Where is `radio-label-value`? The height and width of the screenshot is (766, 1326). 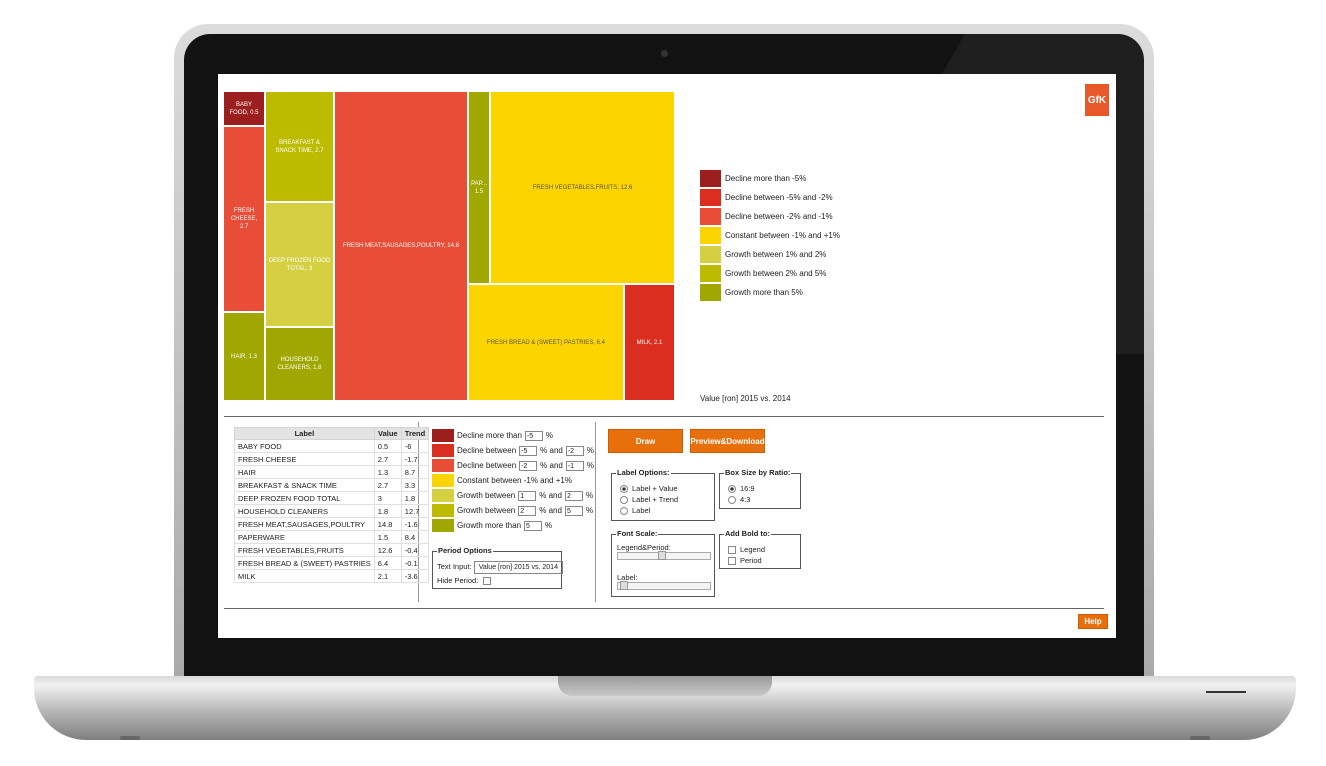 radio-label-value is located at coordinates (624, 489).